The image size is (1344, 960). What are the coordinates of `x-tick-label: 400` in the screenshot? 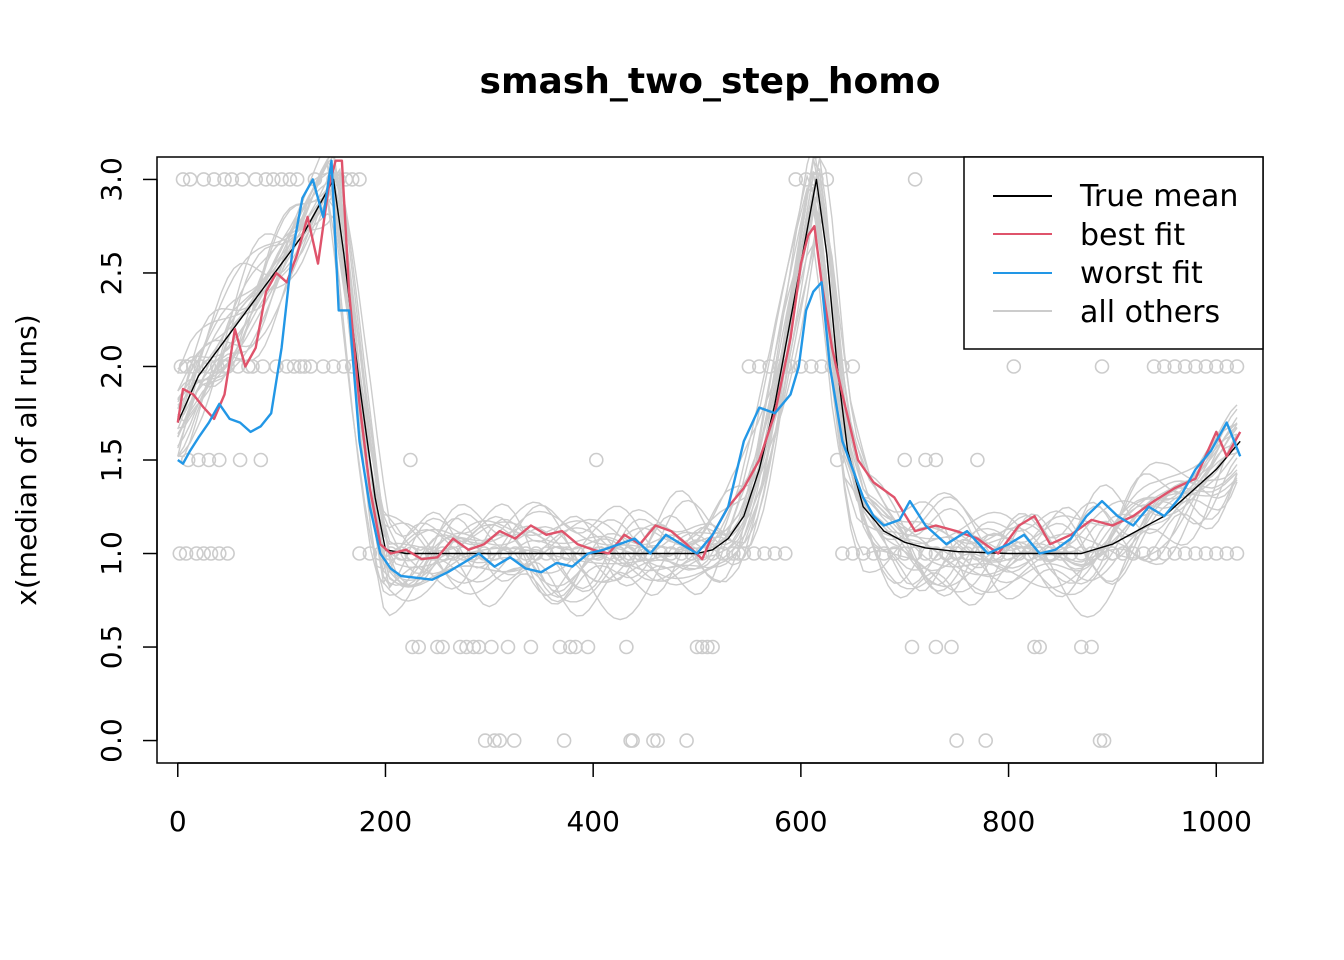 It's located at (592, 821).